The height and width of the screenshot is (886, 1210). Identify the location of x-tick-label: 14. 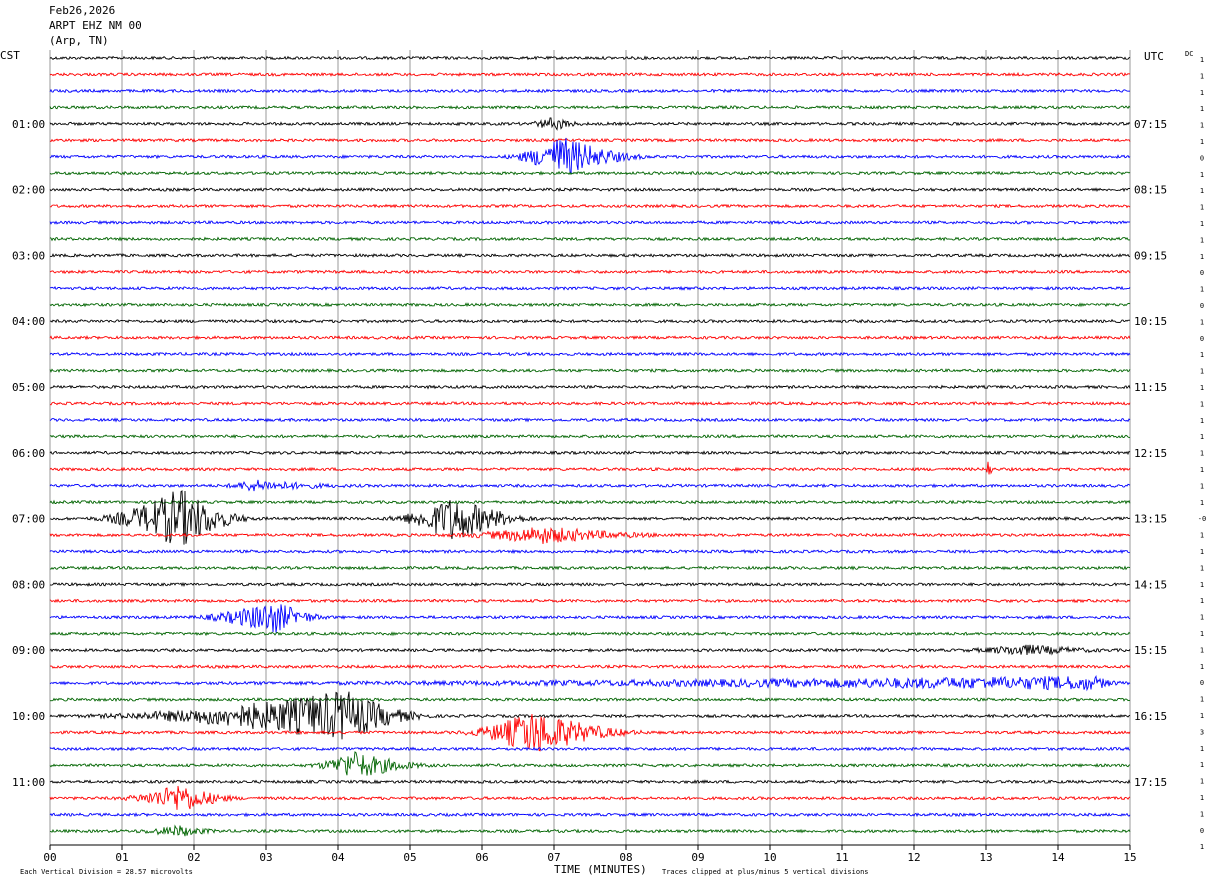
(1058, 857).